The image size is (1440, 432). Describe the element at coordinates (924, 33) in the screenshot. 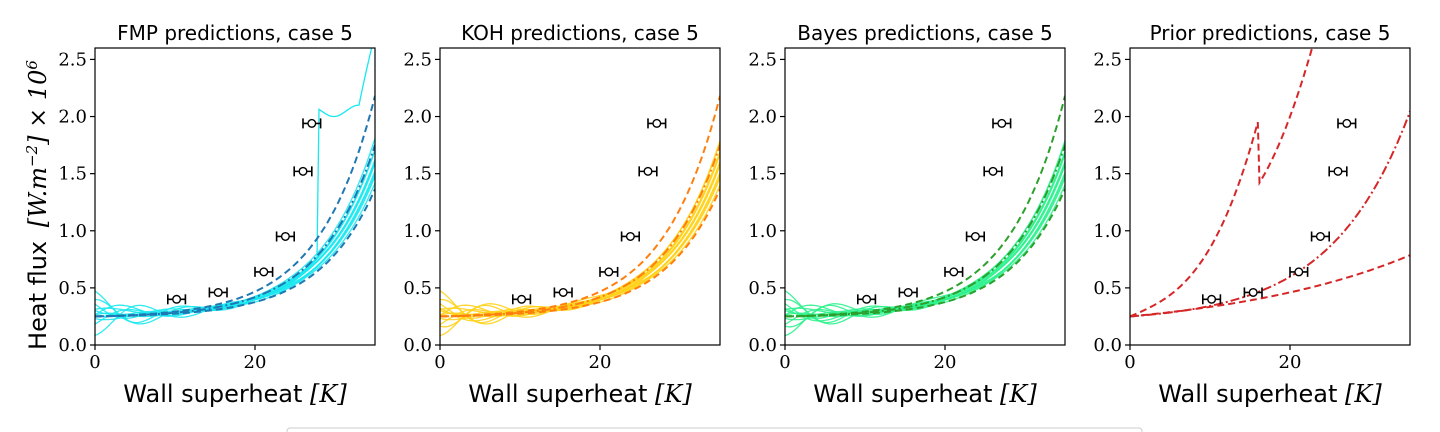

I see `panel-title: Bayes predictions, case 5` at that location.